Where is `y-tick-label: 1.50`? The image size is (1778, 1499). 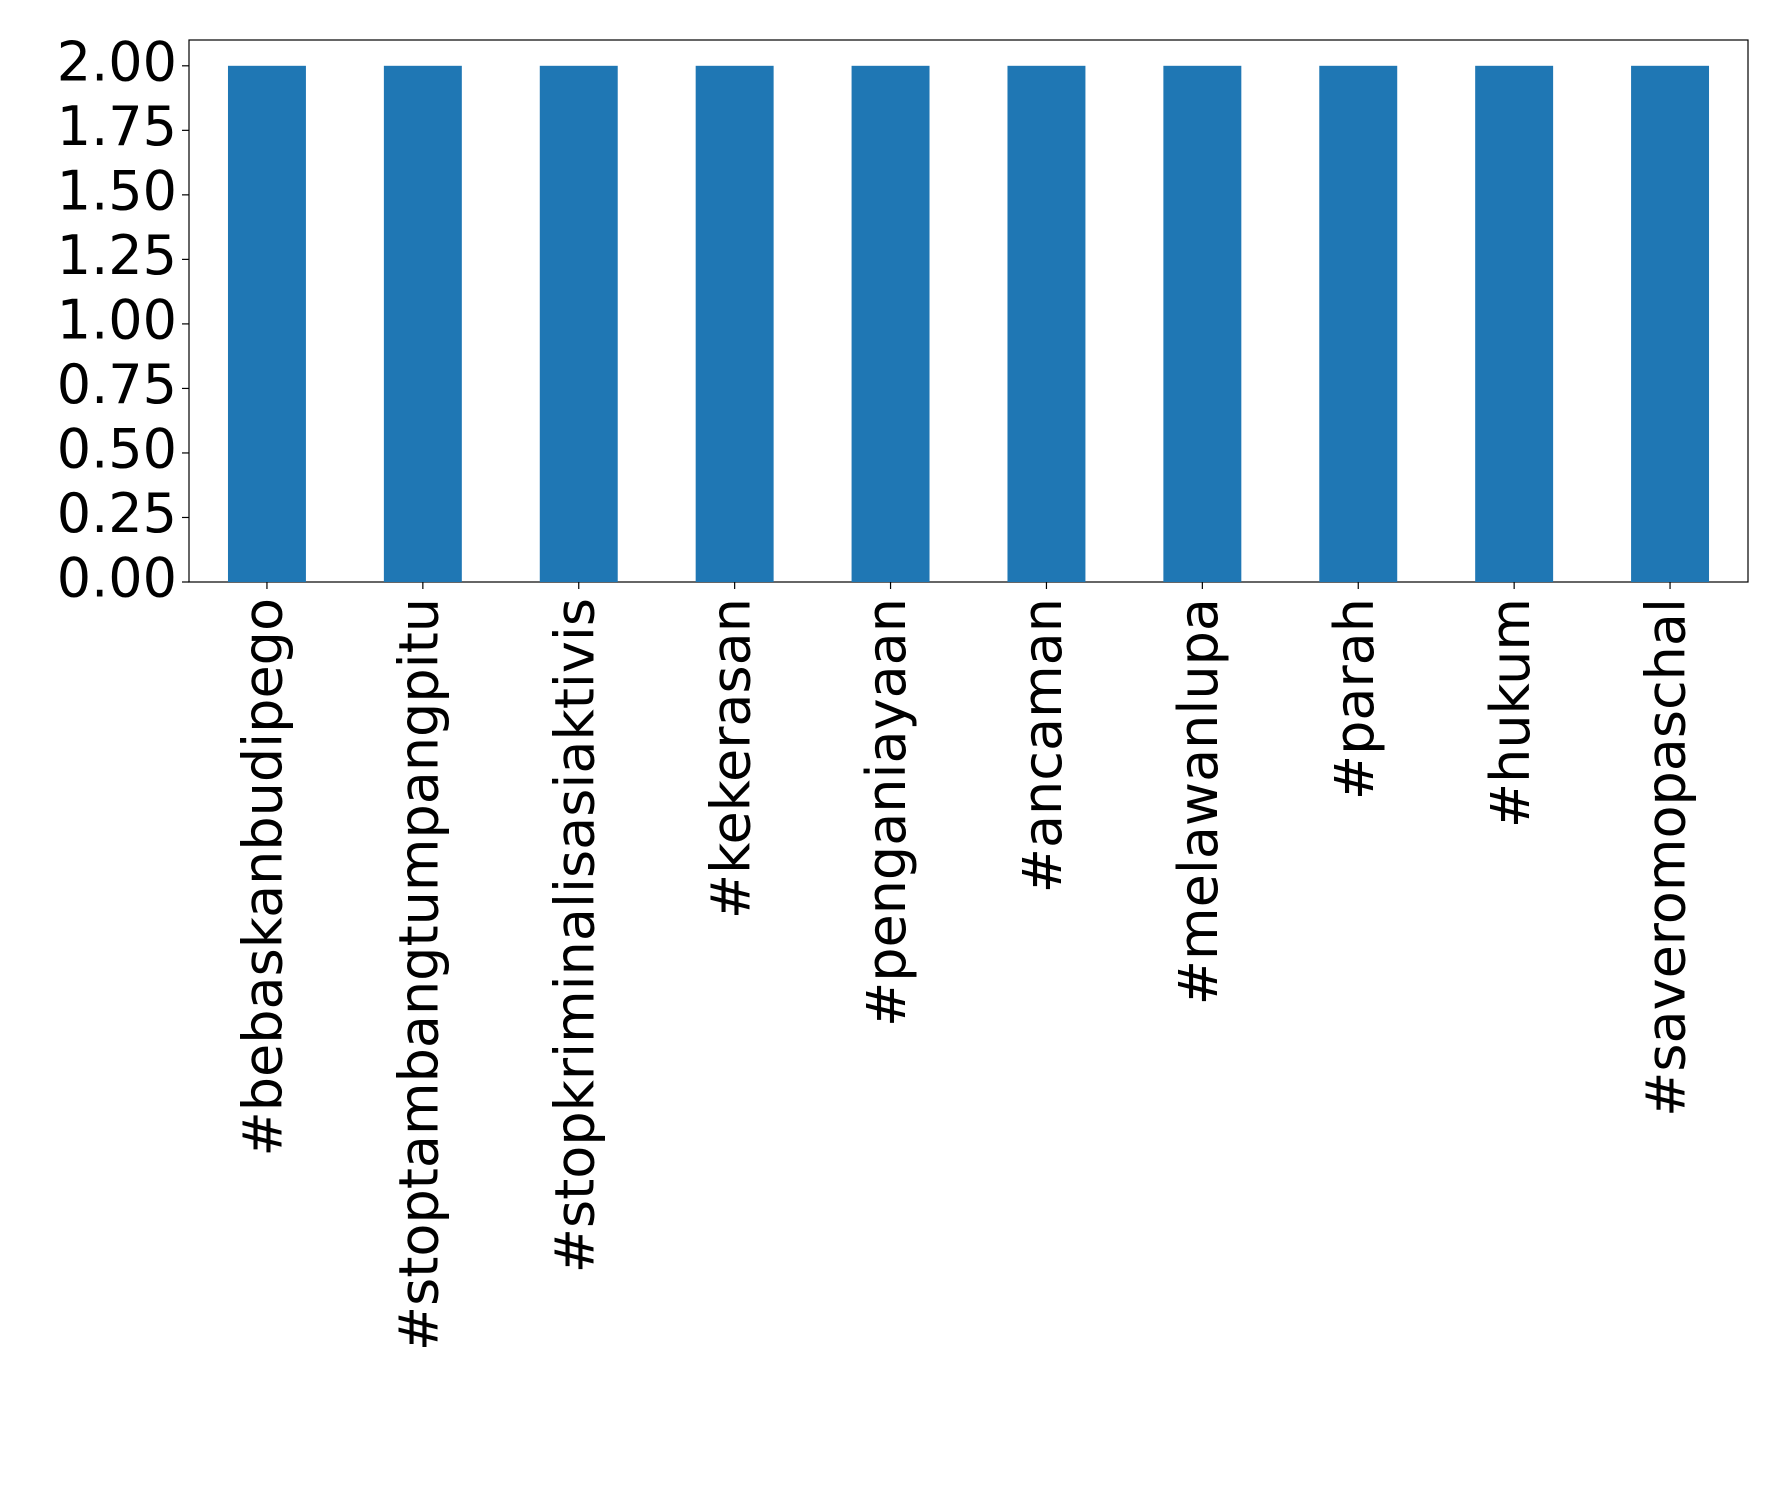 y-tick-label: 1.50 is located at coordinates (117, 190).